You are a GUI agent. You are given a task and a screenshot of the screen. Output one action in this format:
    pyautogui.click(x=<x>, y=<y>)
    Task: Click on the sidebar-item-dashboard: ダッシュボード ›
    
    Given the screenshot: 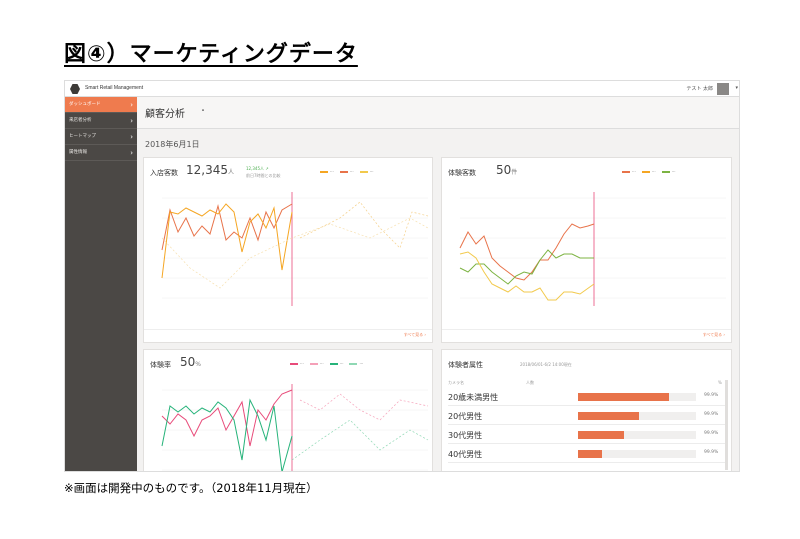 What is the action you would take?
    pyautogui.click(x=101, y=105)
    